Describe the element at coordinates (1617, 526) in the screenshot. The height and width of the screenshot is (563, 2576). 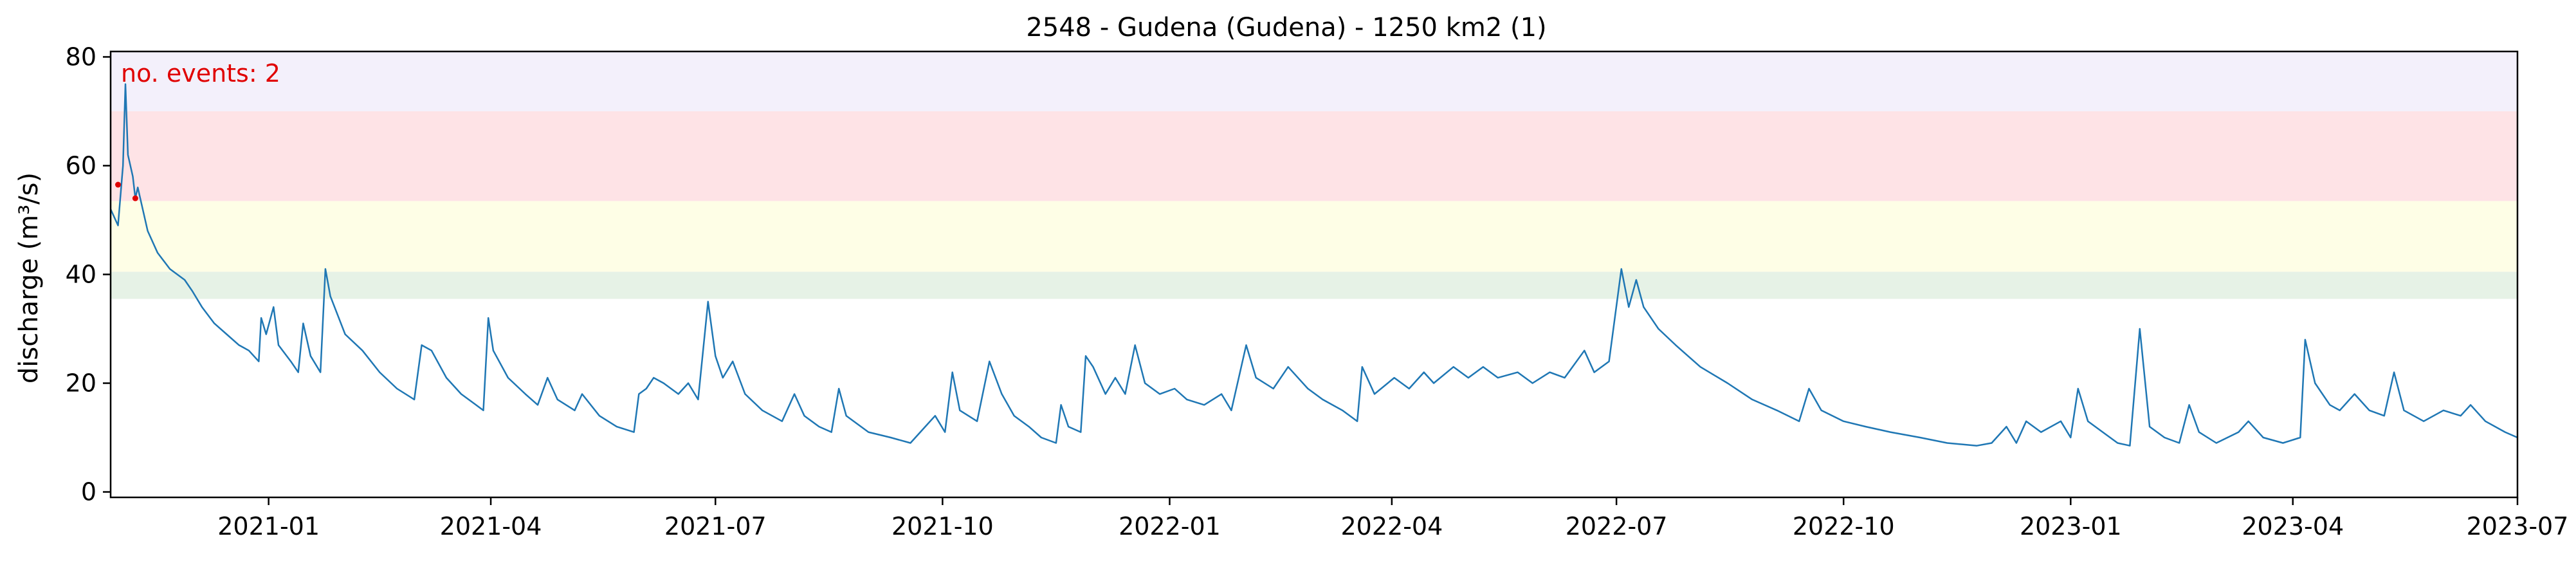
I see `x-tick-label: 2022-07` at that location.